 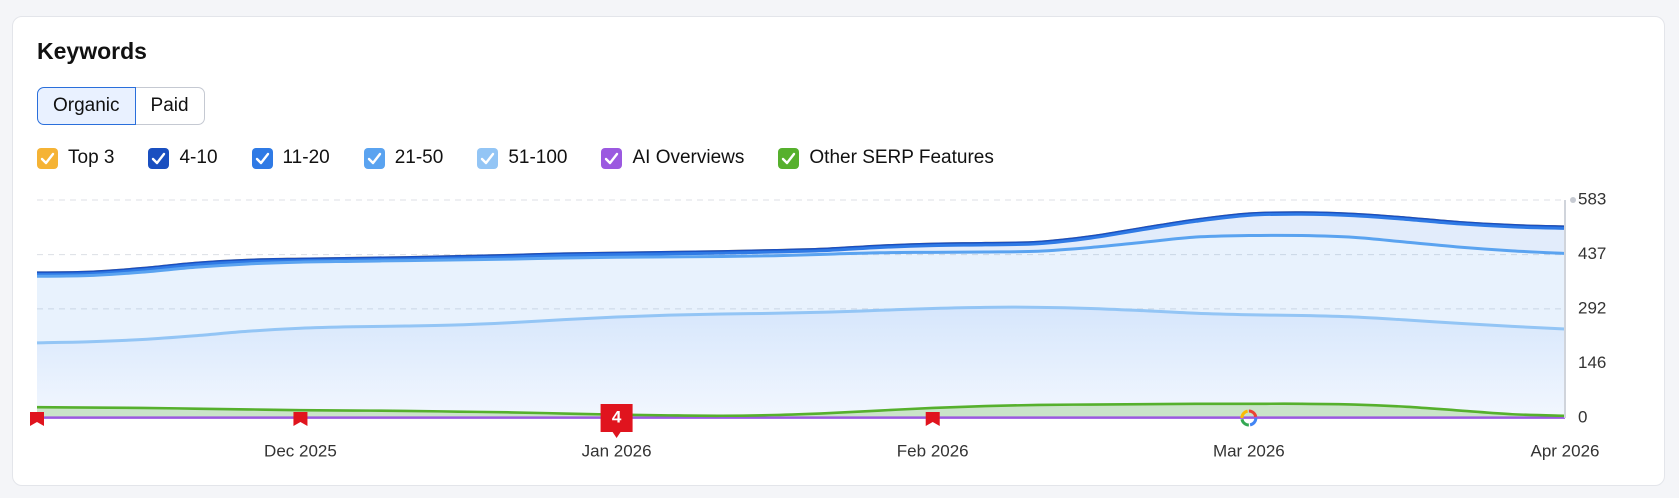 What do you see at coordinates (688, 157) in the screenshot?
I see `legend-label: AI Overviews` at bounding box center [688, 157].